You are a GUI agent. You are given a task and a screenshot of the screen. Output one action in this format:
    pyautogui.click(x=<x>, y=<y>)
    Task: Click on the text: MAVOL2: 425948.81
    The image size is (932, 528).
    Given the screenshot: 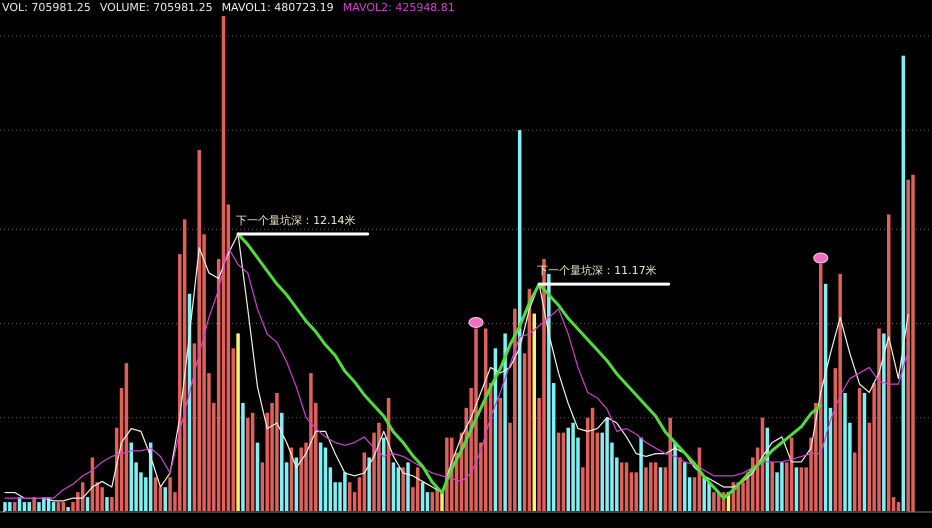 What is the action you would take?
    pyautogui.click(x=398, y=7)
    